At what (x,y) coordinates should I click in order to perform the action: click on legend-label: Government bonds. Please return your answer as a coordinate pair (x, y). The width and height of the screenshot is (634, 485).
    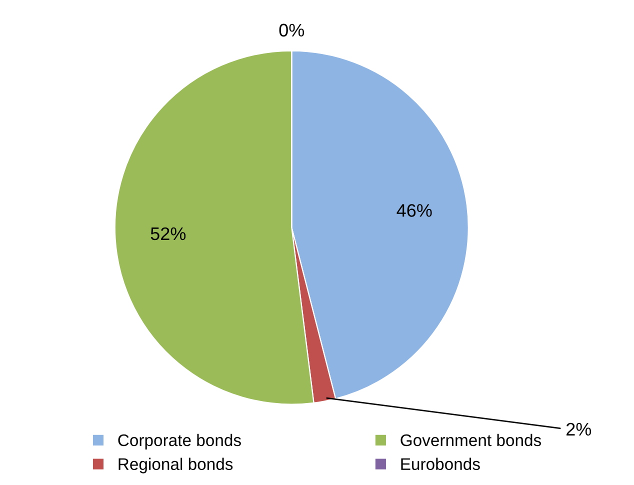
    Looking at the image, I should click on (471, 440).